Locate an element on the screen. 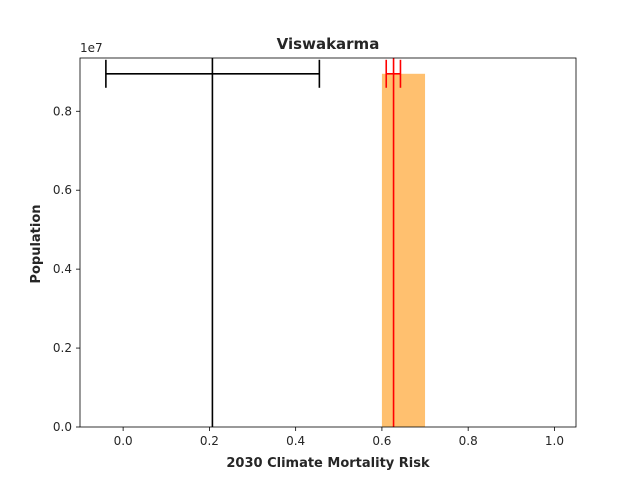 The height and width of the screenshot is (480, 640). x-tick-label-2: 0.4 is located at coordinates (295, 441).